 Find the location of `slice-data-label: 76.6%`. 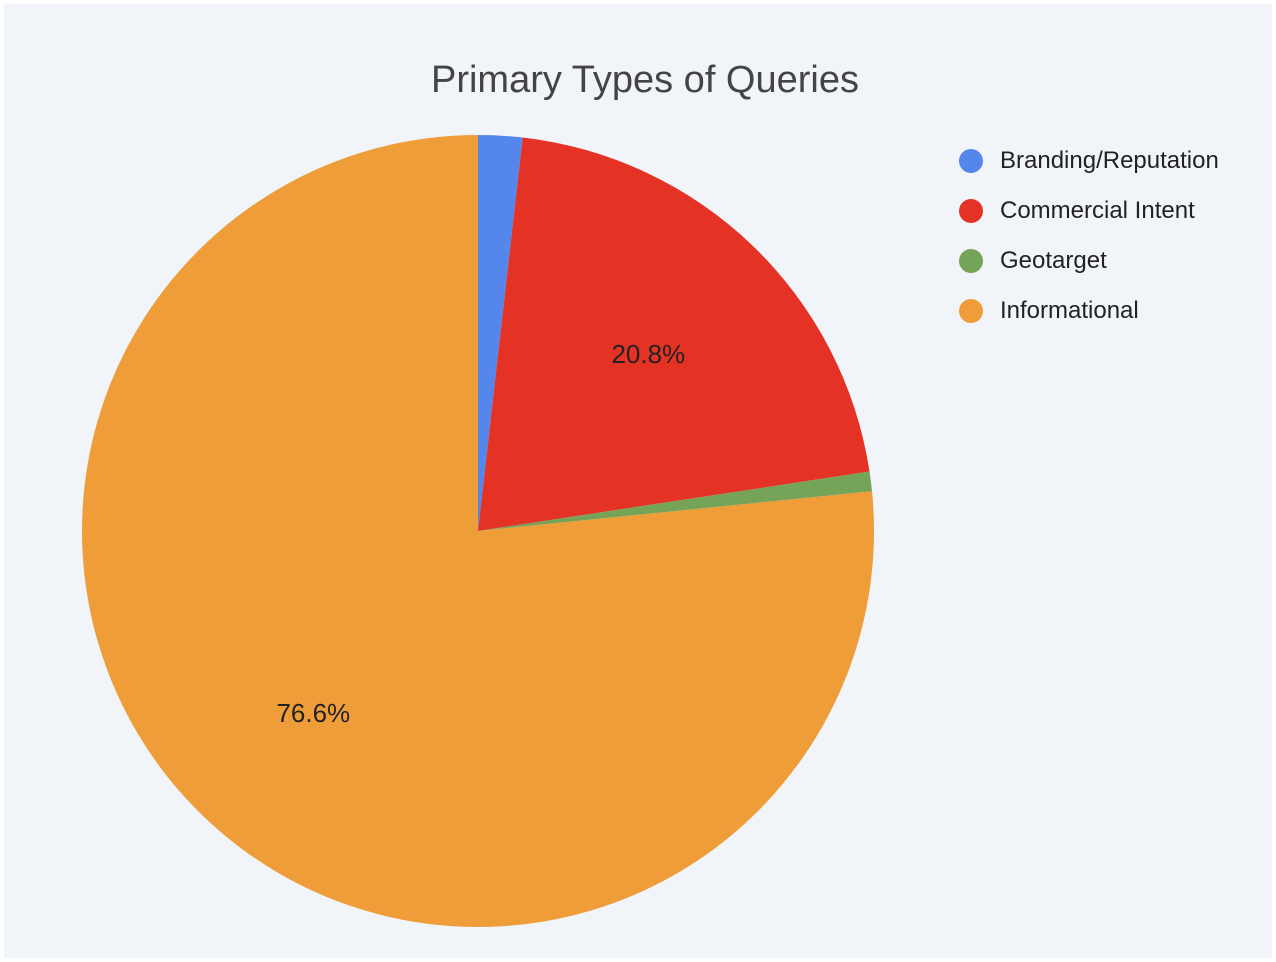

slice-data-label: 76.6% is located at coordinates (313, 713).